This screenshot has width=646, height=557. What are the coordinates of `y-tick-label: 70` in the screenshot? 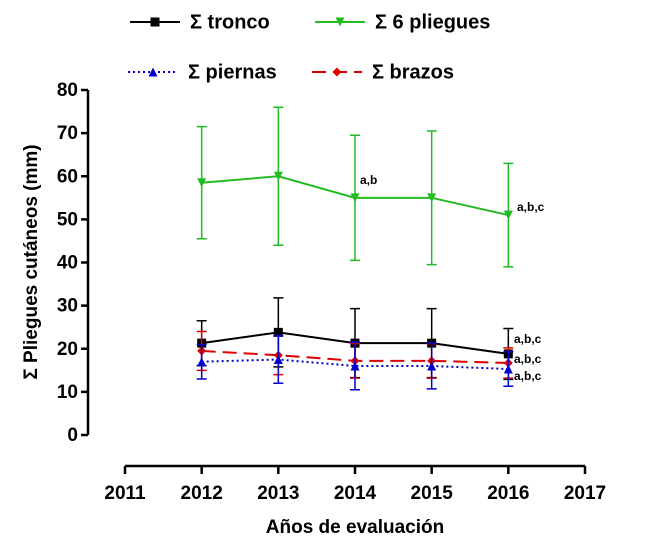 It's located at (67, 133).